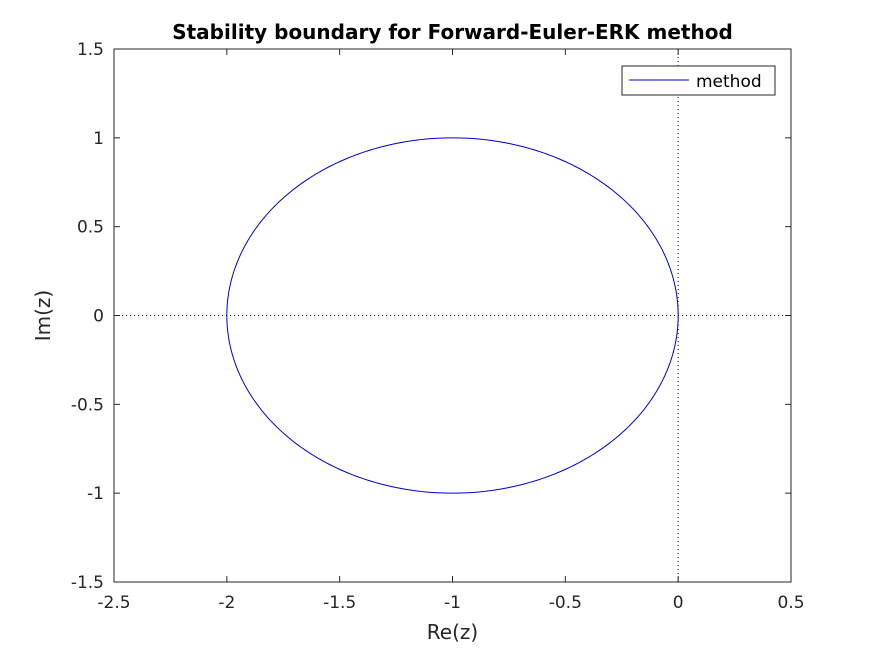 This screenshot has width=875, height=656. What do you see at coordinates (339, 603) in the screenshot?
I see `x-tick-label: -1.5` at bounding box center [339, 603].